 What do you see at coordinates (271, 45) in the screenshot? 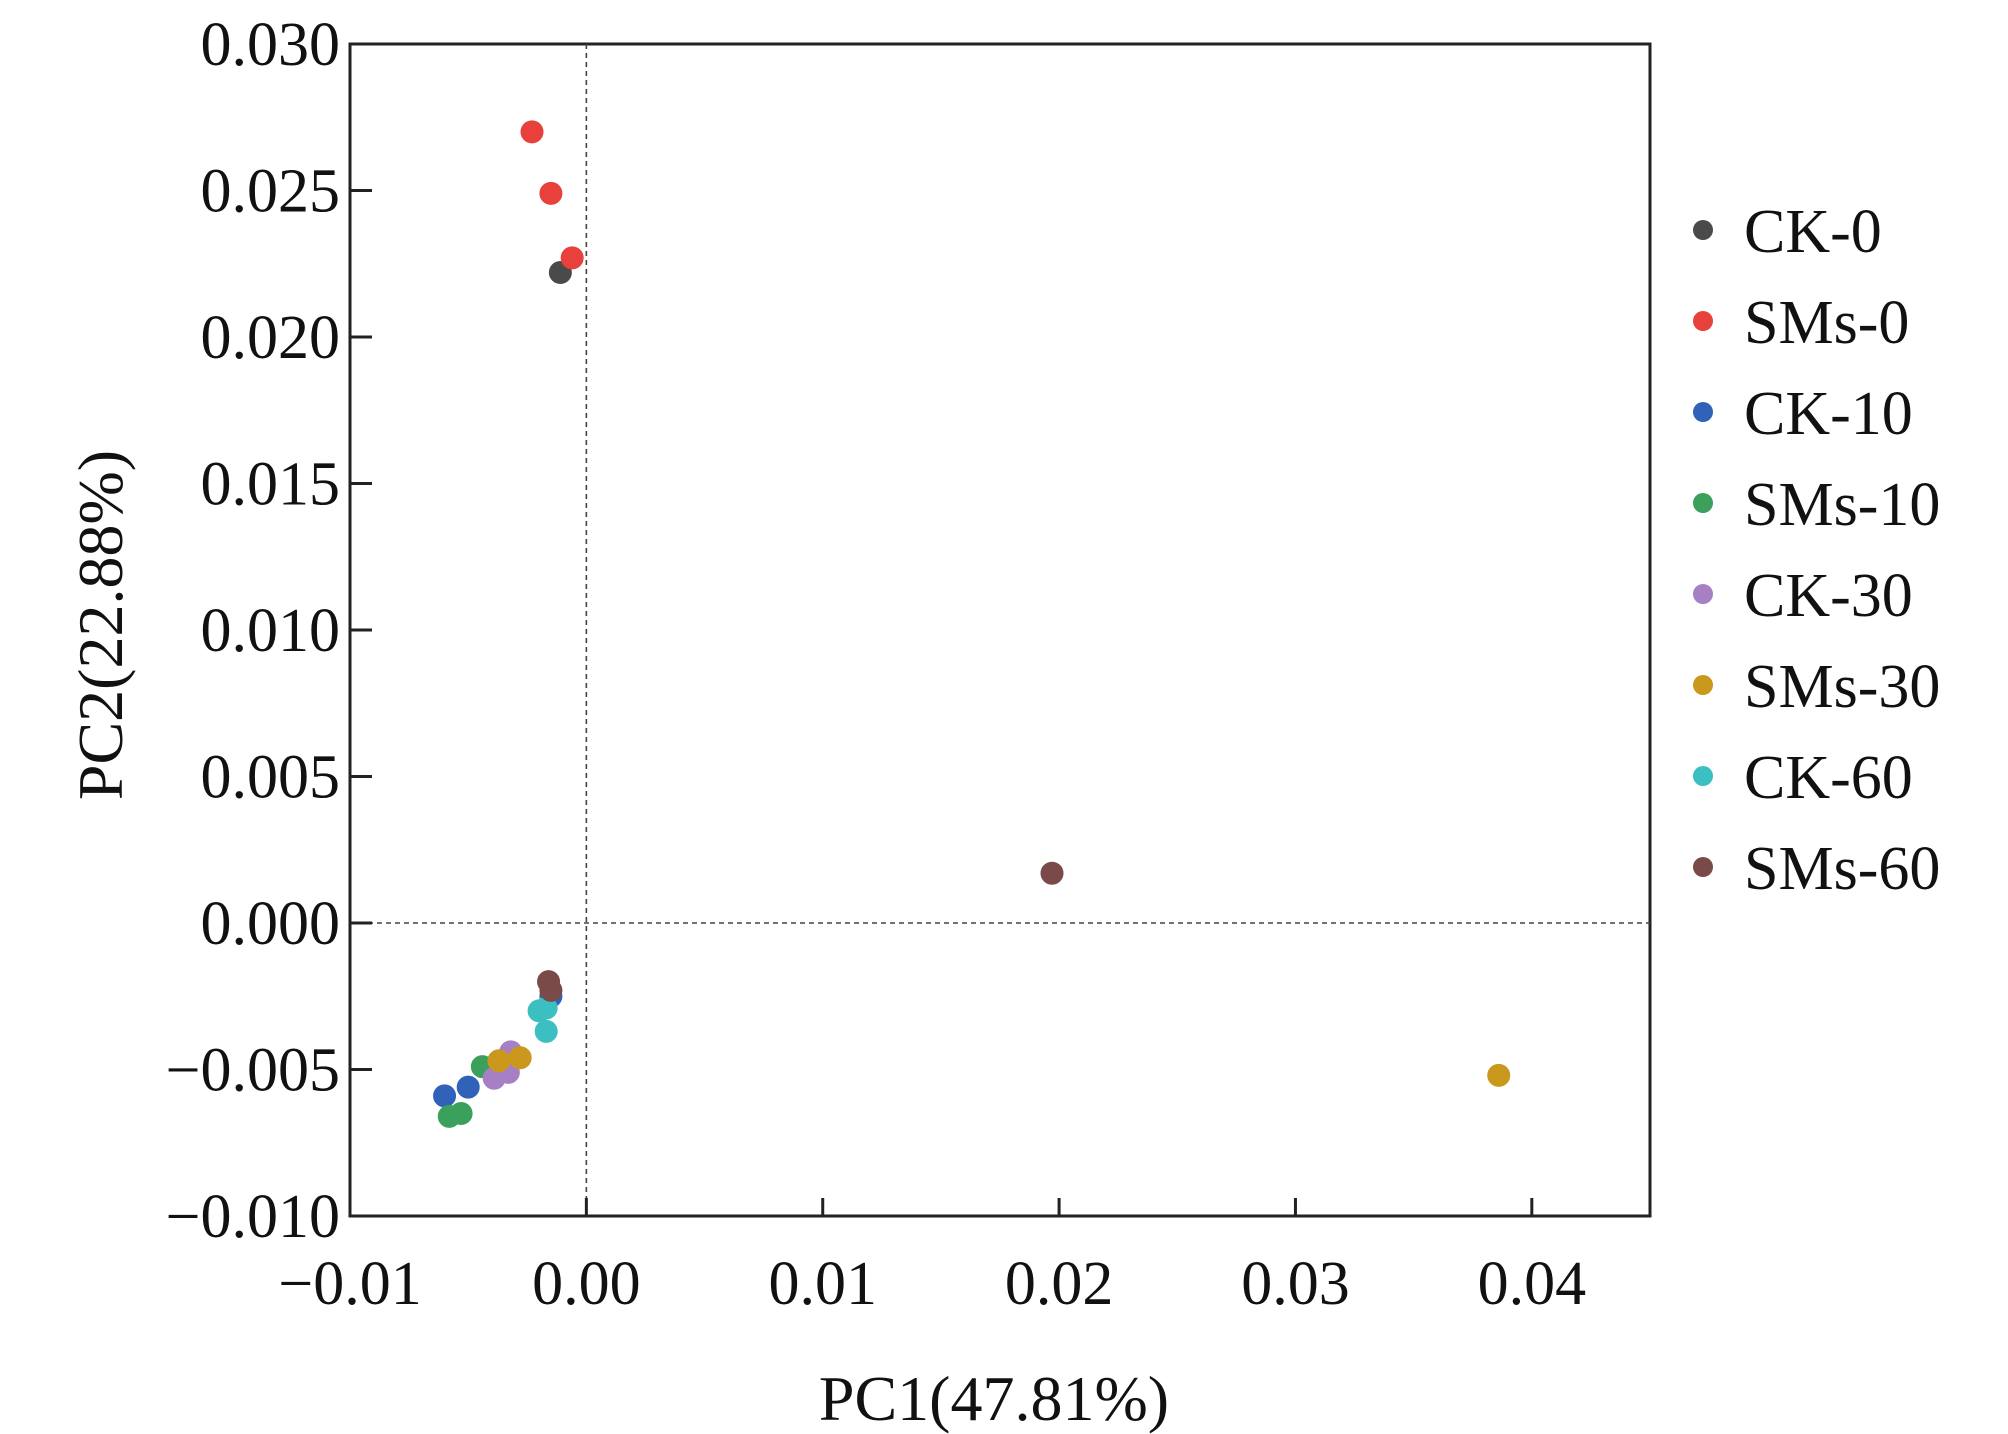
I see `y-tick-label: 0.030` at bounding box center [271, 45].